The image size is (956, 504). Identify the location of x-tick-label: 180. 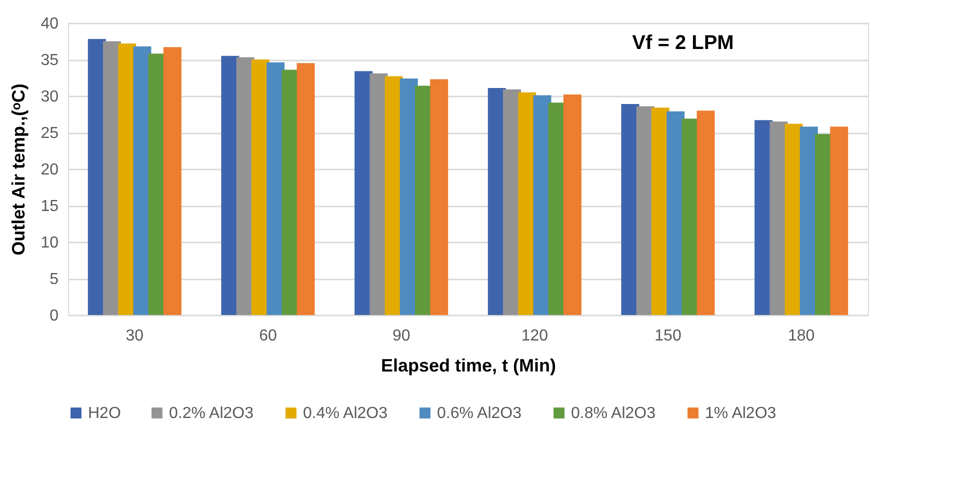
(801, 336).